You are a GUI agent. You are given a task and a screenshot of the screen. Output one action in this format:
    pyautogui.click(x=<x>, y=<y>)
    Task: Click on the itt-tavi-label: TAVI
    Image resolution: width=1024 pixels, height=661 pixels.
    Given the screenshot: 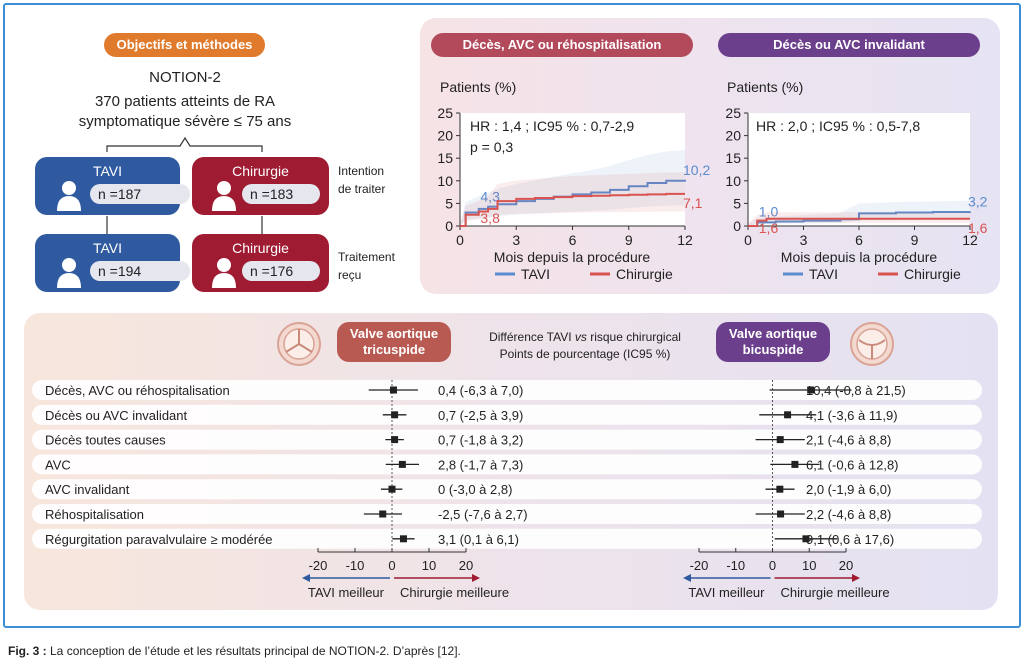 What is the action you would take?
    pyautogui.click(x=107, y=171)
    